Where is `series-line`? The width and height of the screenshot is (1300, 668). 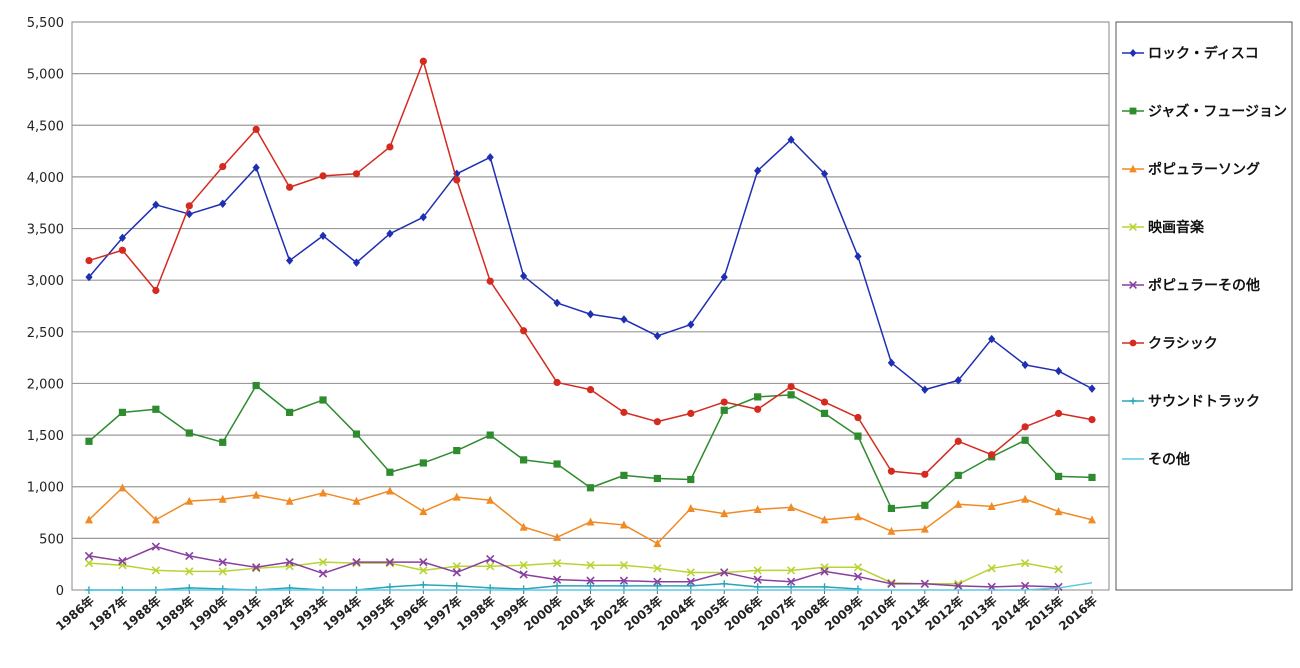 series-line is located at coordinates (591, 586).